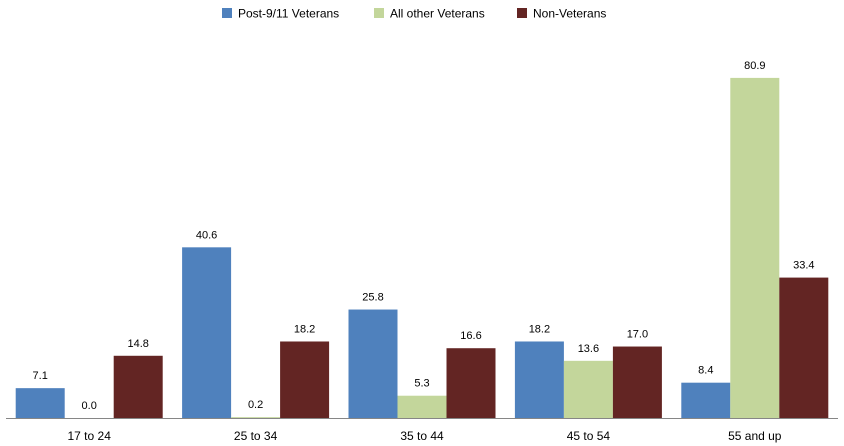 The image size is (844, 446). Describe the element at coordinates (706, 400) in the screenshot. I see `bar-post-9-11-veterans-55-and-up` at that location.